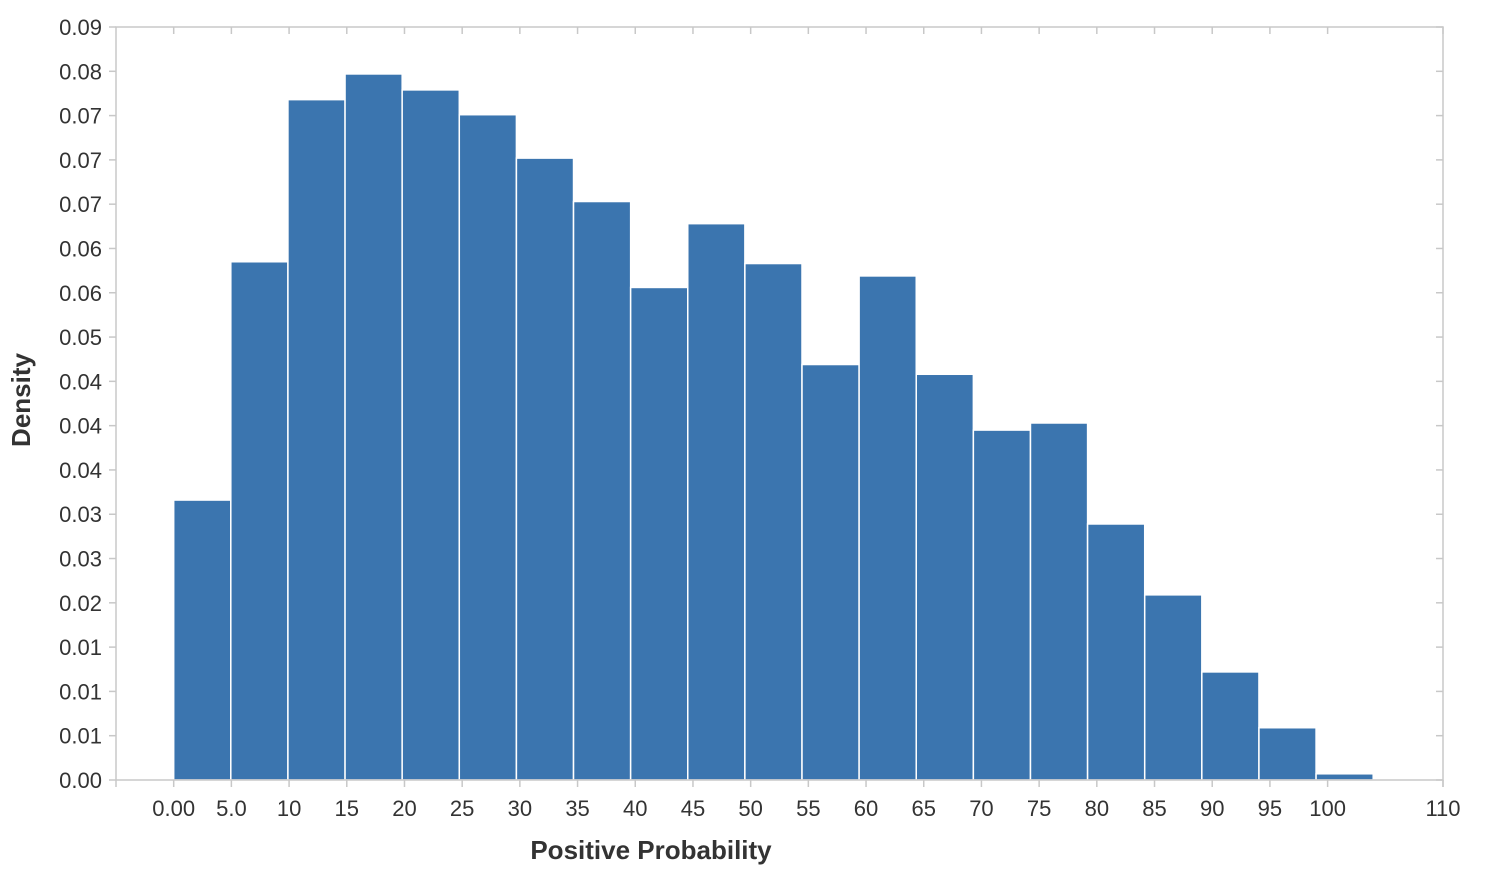  Describe the element at coordinates (635, 808) in the screenshot. I see `x-tick-label: 40` at that location.